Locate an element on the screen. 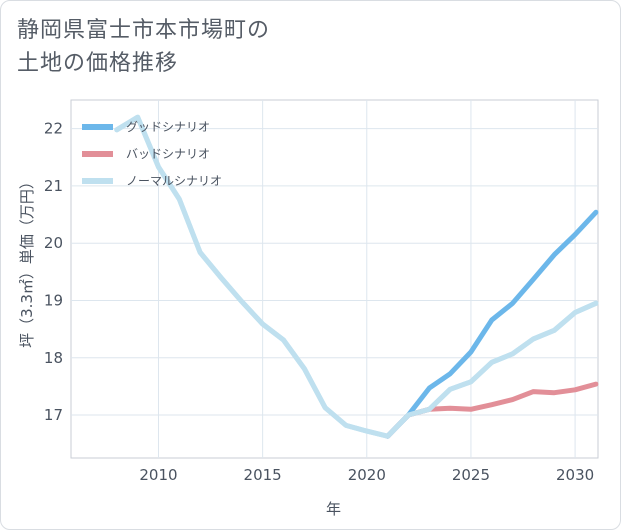  x-tick-label: 2030 is located at coordinates (575, 475).